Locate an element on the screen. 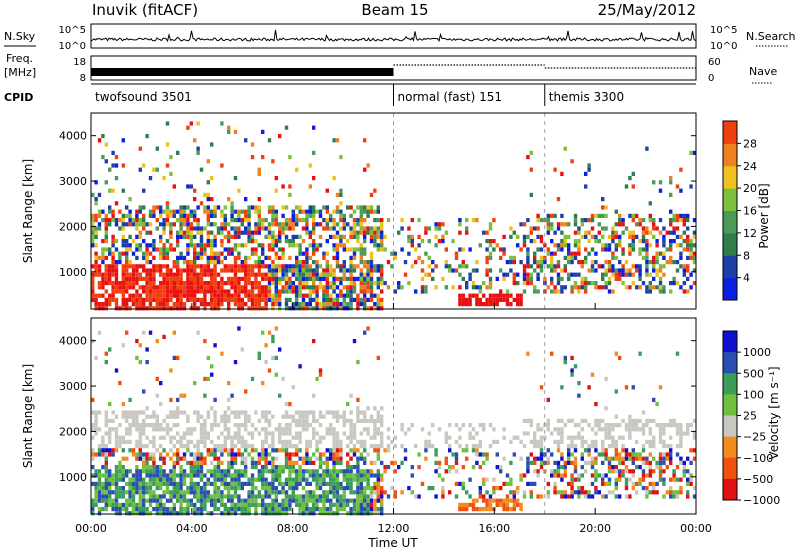 Image resolution: width=800 pixels, height=554 pixels. velocity-colorbar-swatch is located at coordinates (730, 363).